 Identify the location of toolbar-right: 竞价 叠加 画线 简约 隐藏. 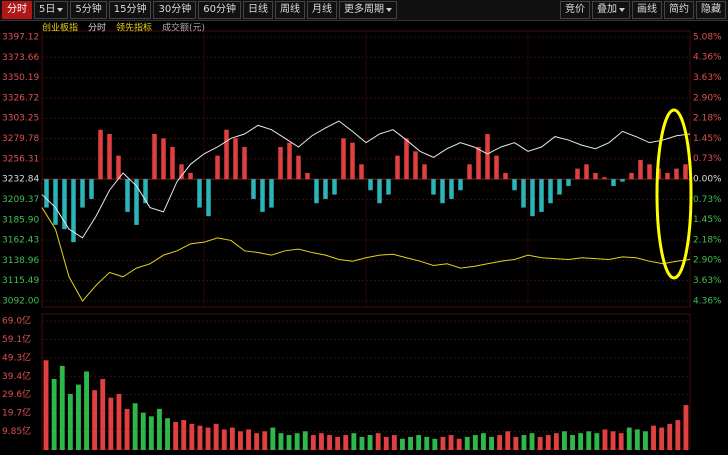
(642, 10).